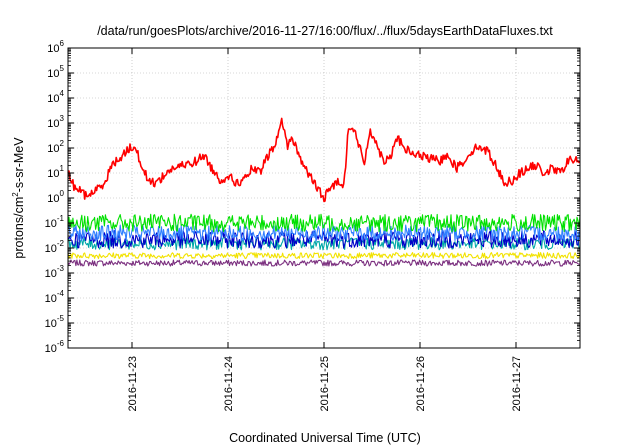 This screenshot has width=640, height=448. I want to click on y-tick-label: 10⁻³, so click(55, 272).